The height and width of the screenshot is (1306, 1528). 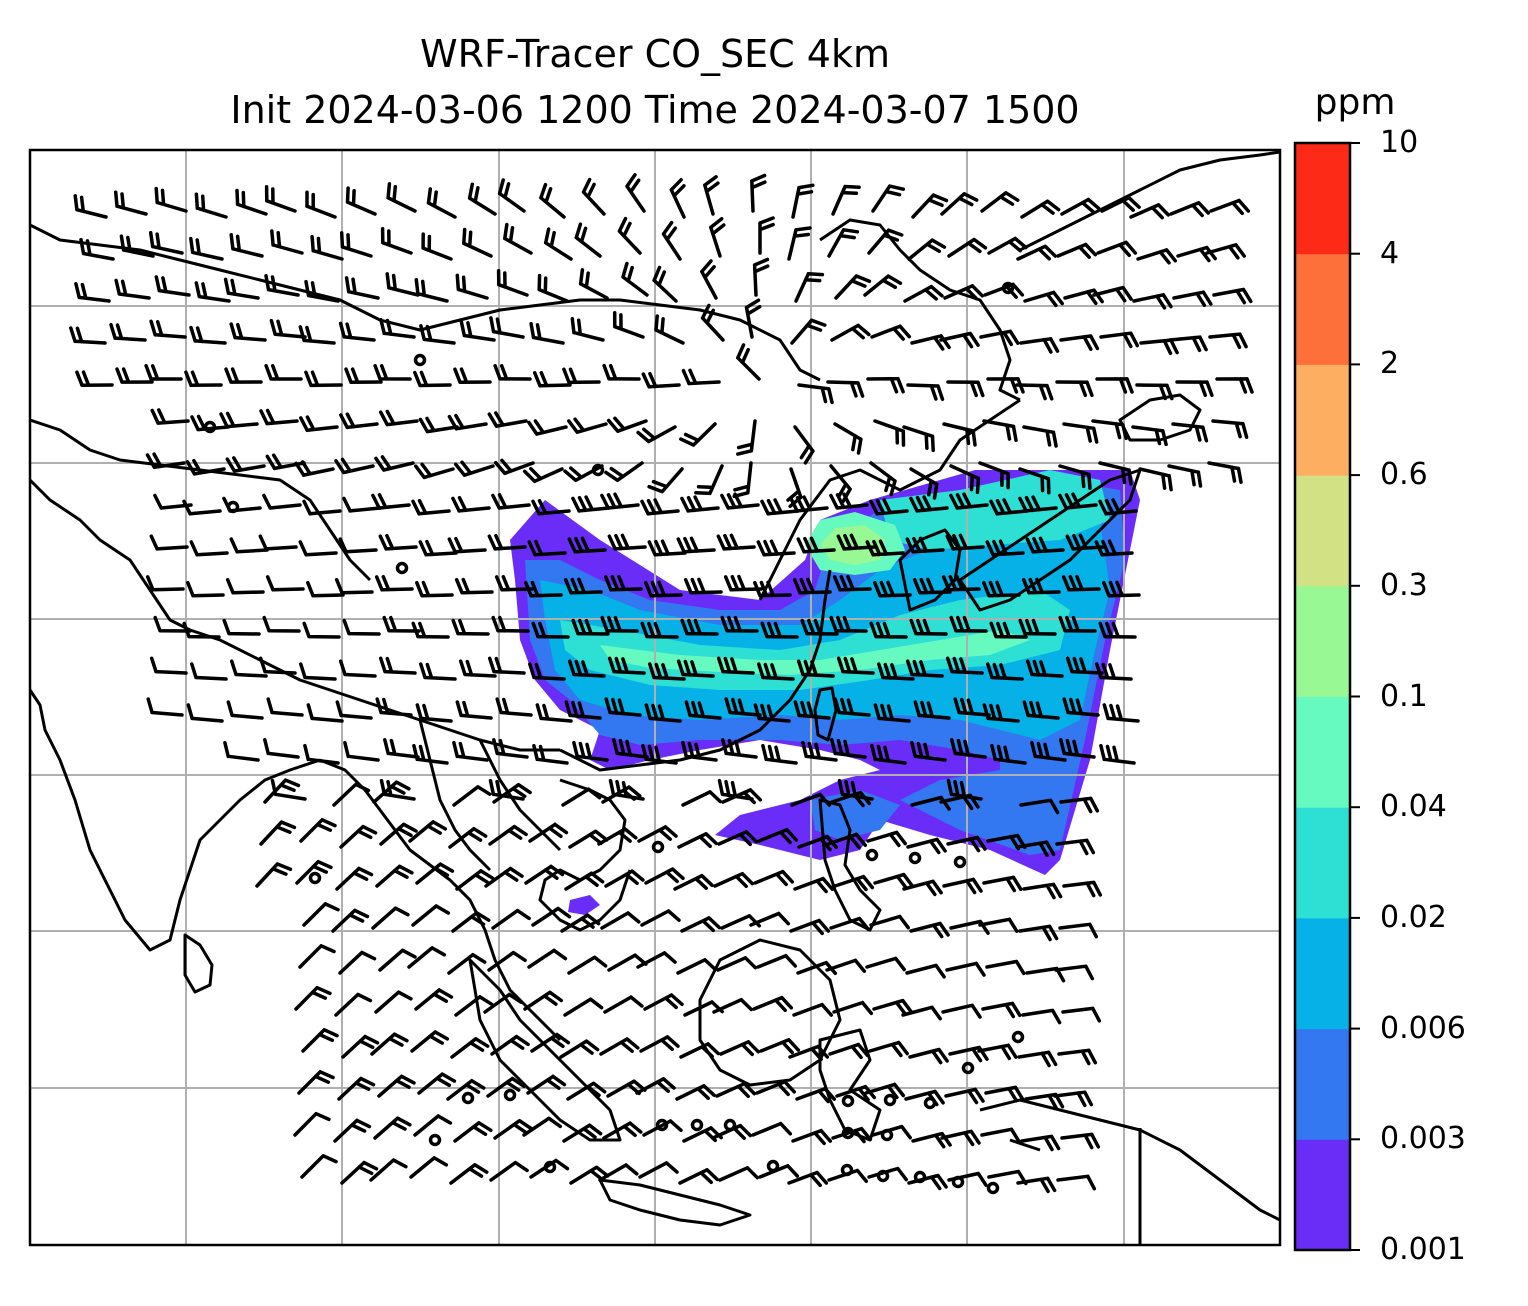 I want to click on colorbar-tick-label: 0.1, so click(x=1404, y=696).